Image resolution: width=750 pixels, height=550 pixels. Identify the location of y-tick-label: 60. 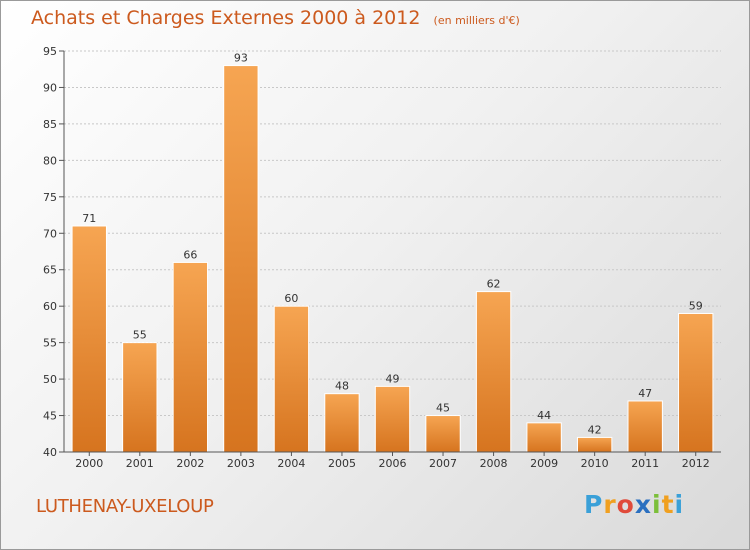
(50, 306).